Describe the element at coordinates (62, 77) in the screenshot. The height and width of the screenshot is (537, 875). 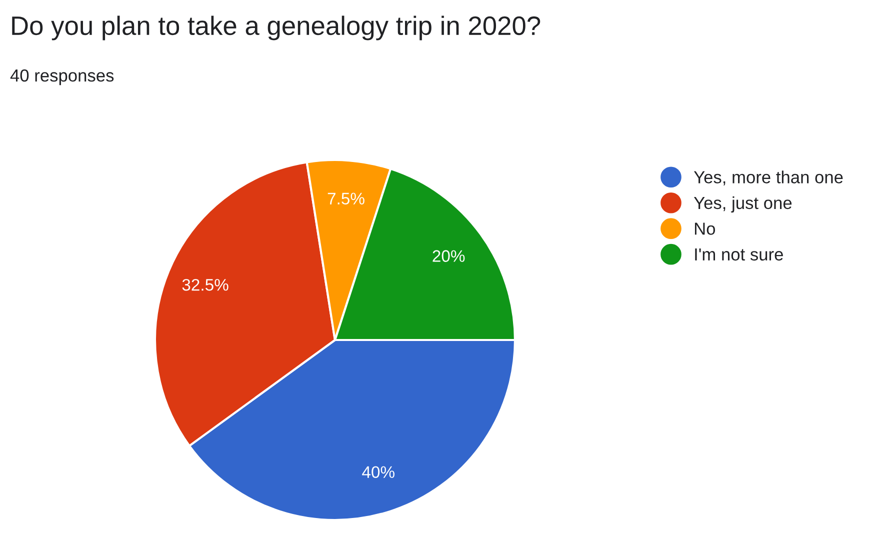
I see `chart-subtitle: 40 responses` at that location.